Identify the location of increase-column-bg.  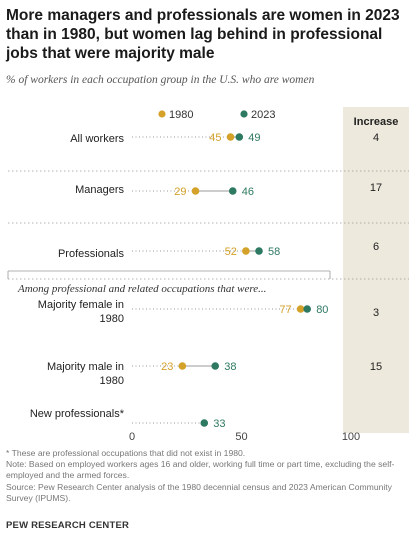
(376, 270).